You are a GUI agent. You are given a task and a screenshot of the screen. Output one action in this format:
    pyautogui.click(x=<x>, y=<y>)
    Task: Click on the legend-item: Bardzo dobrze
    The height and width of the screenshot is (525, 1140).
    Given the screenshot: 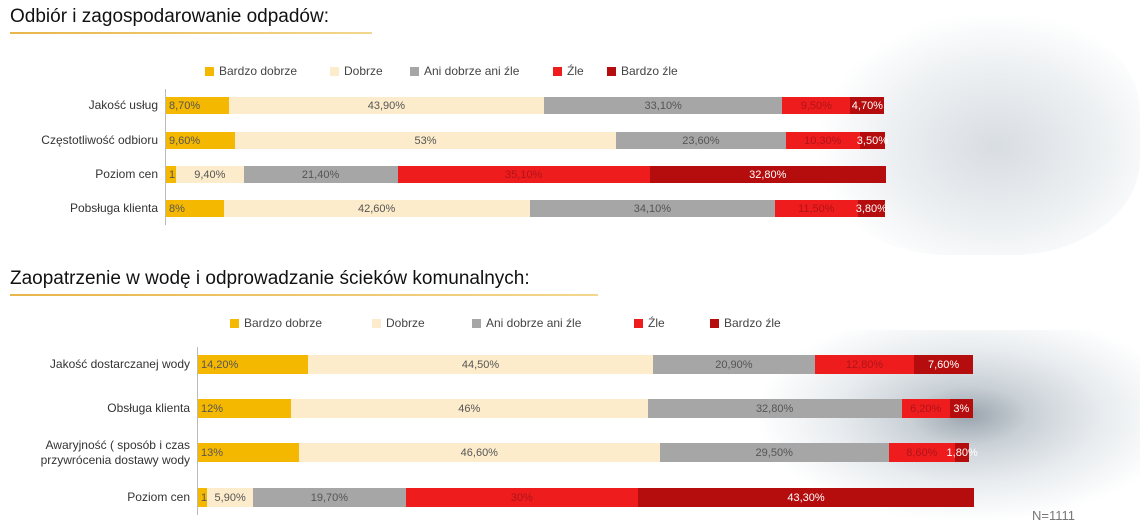 What is the action you would take?
    pyautogui.click(x=276, y=323)
    